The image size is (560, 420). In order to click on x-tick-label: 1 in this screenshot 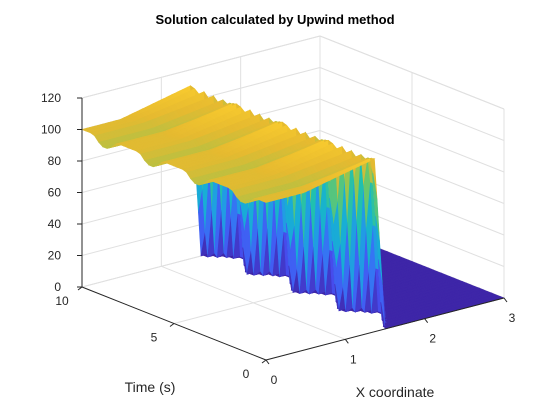, I will do `click(353, 359)`.